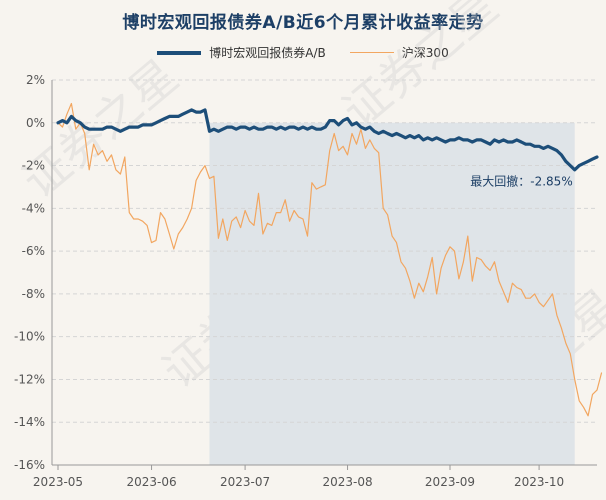 The height and width of the screenshot is (500, 606). I want to click on legend-item-fund: 博时宏观回报债券A/B, so click(241, 52).